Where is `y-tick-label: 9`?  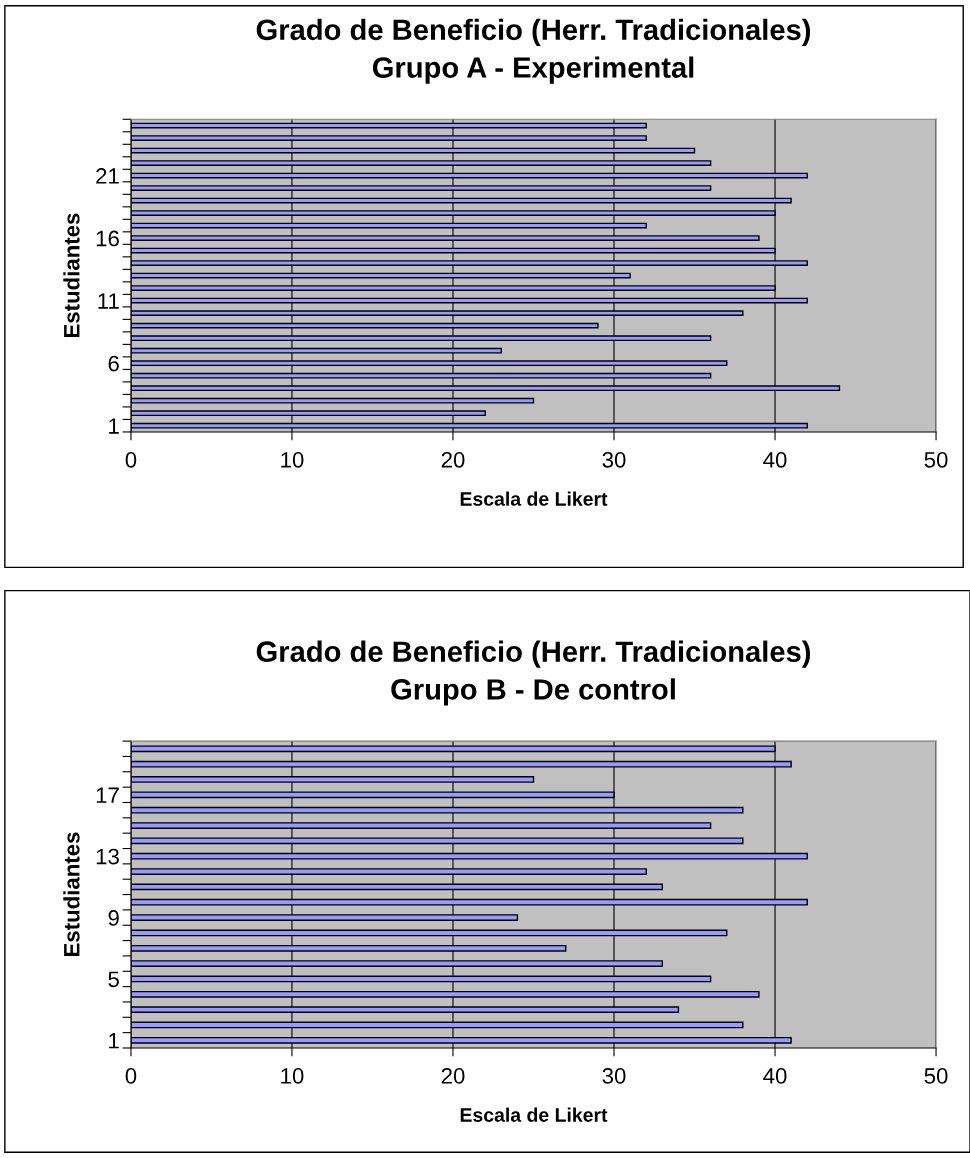
y-tick-label: 9 is located at coordinates (113, 918).